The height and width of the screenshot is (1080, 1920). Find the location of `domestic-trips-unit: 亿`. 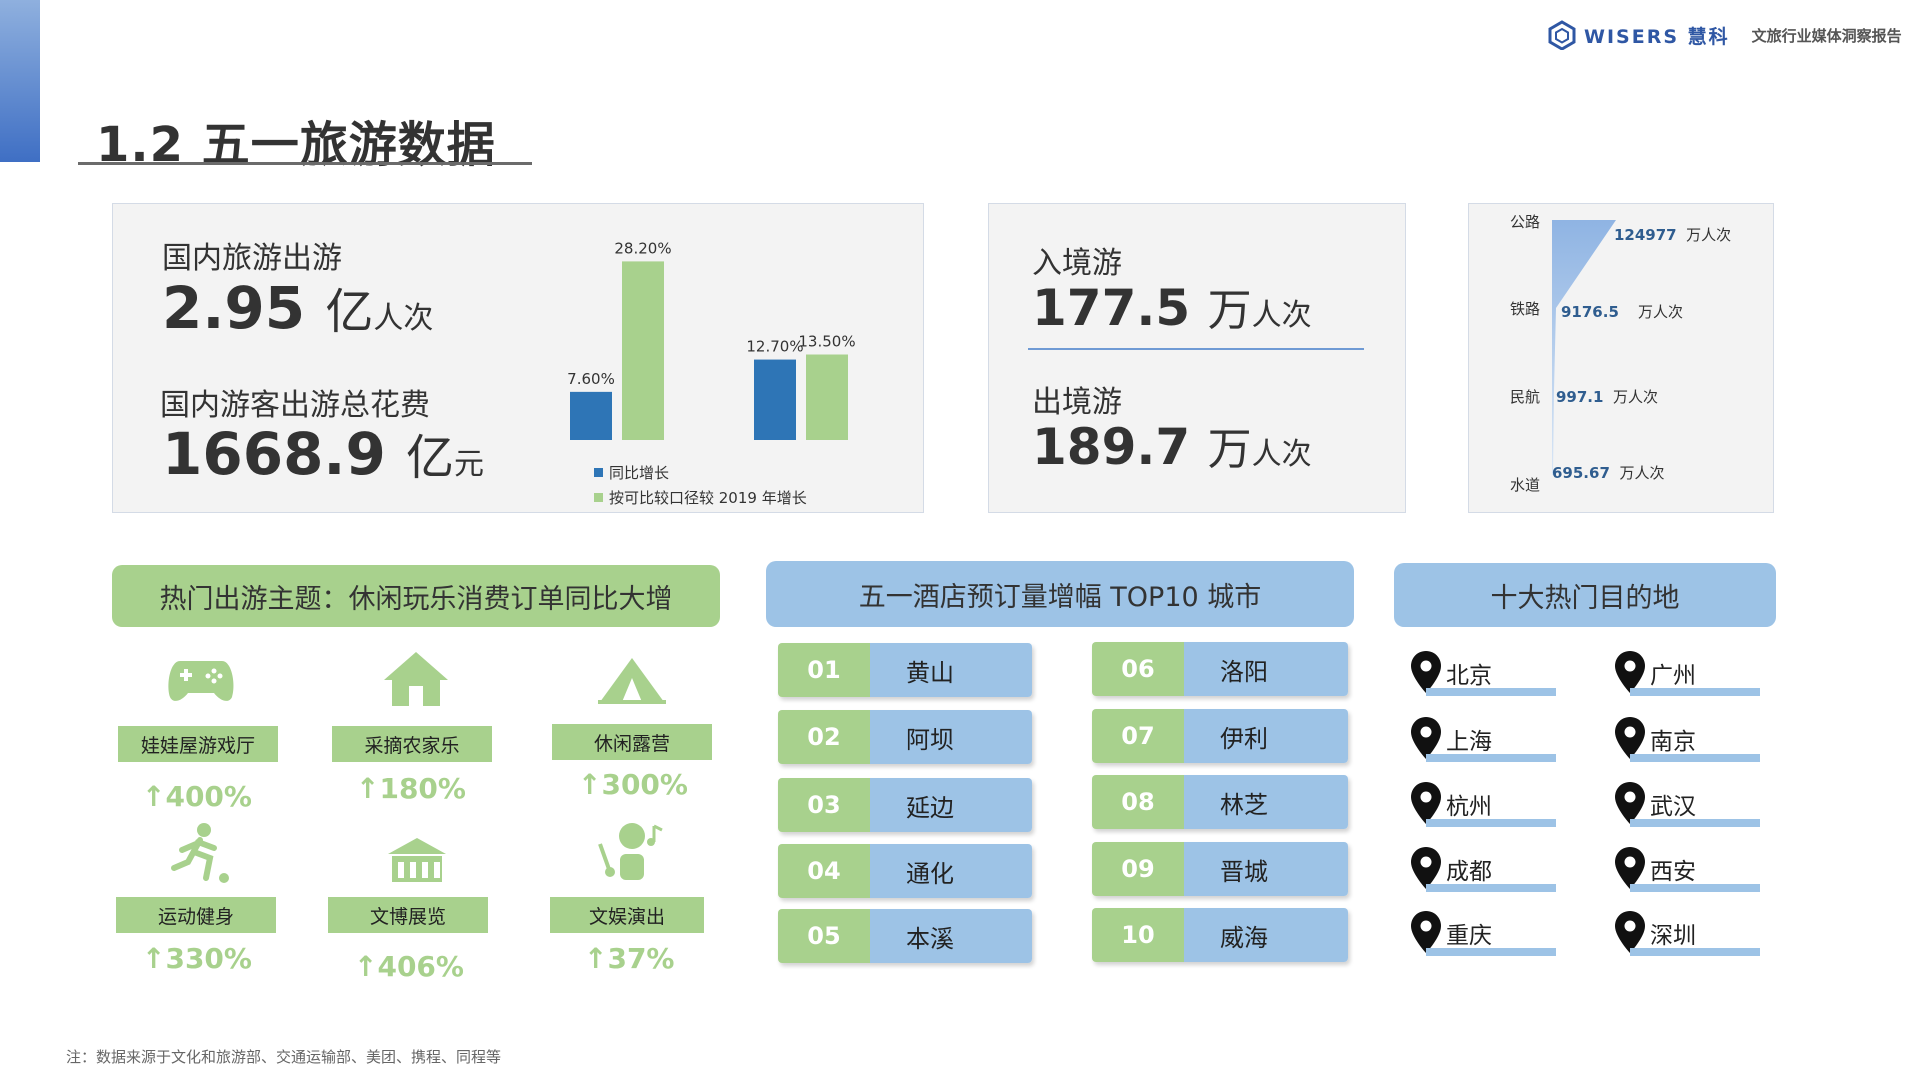

domestic-trips-unit: 亿 is located at coordinates (349, 312).